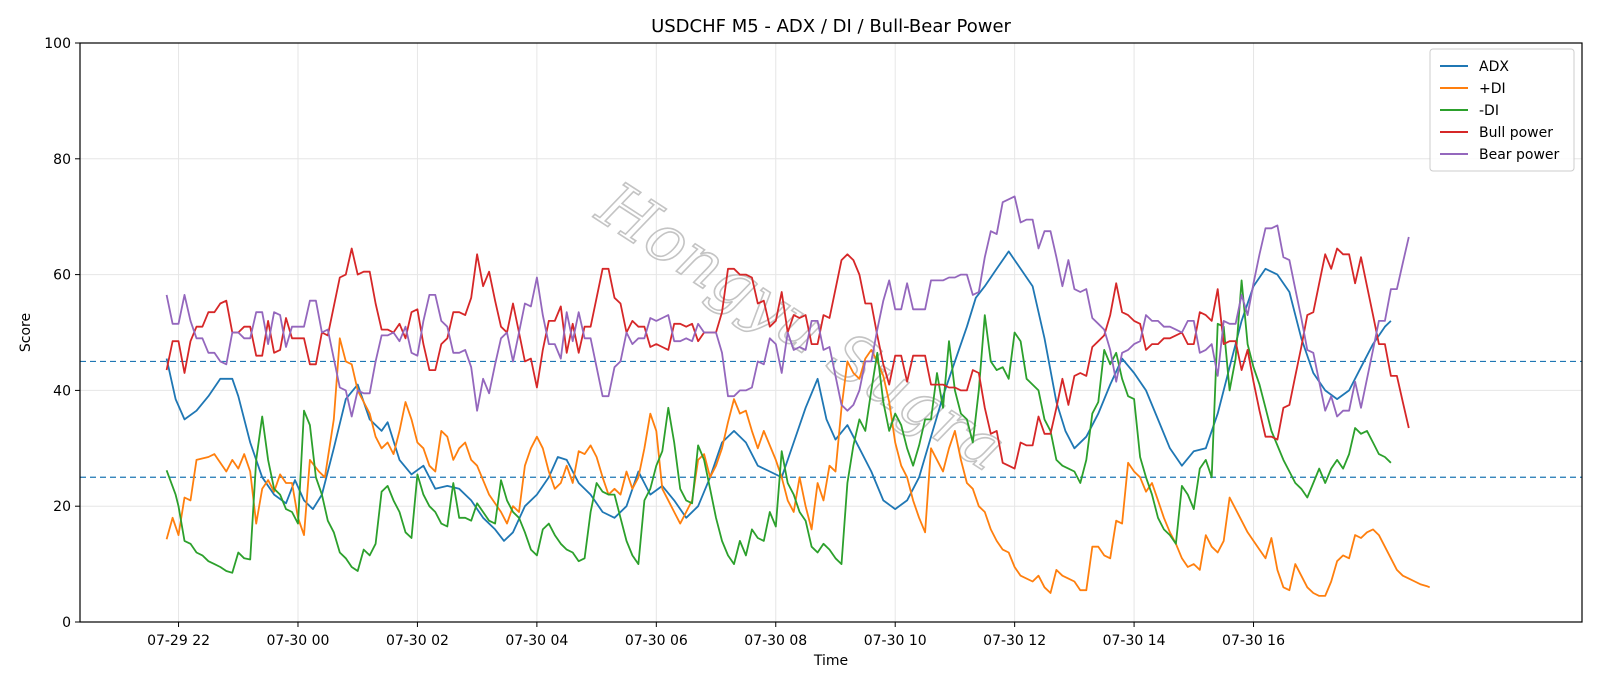  Describe the element at coordinates (1492, 89) in the screenshot. I see `legend-label: +DI` at that location.